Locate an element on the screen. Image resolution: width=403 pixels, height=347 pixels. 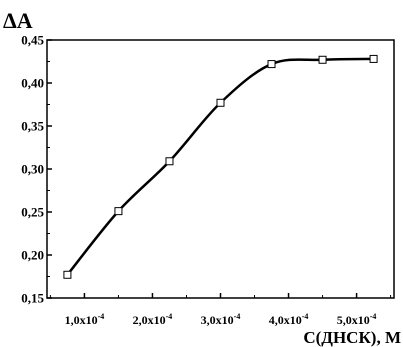
y-axis-title: ΔA is located at coordinates (18, 20).